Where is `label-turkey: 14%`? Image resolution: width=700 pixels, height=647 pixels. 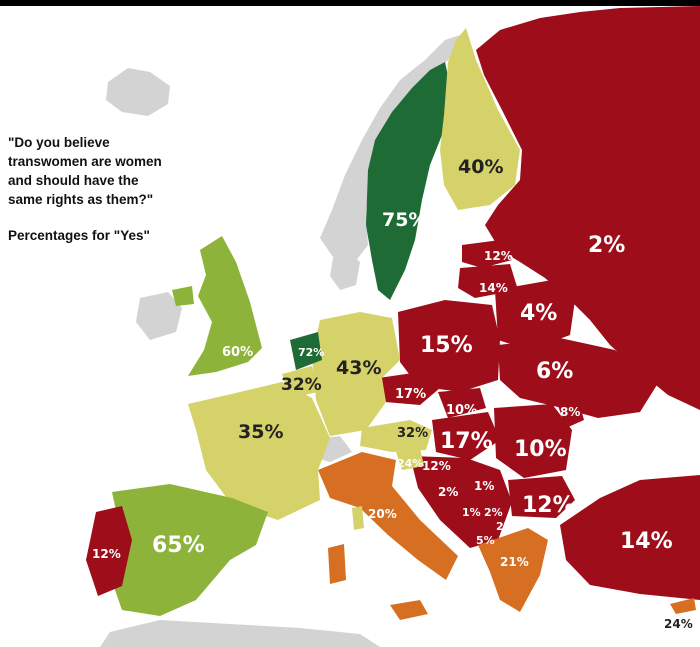 label-turkey: 14% is located at coordinates (646, 541).